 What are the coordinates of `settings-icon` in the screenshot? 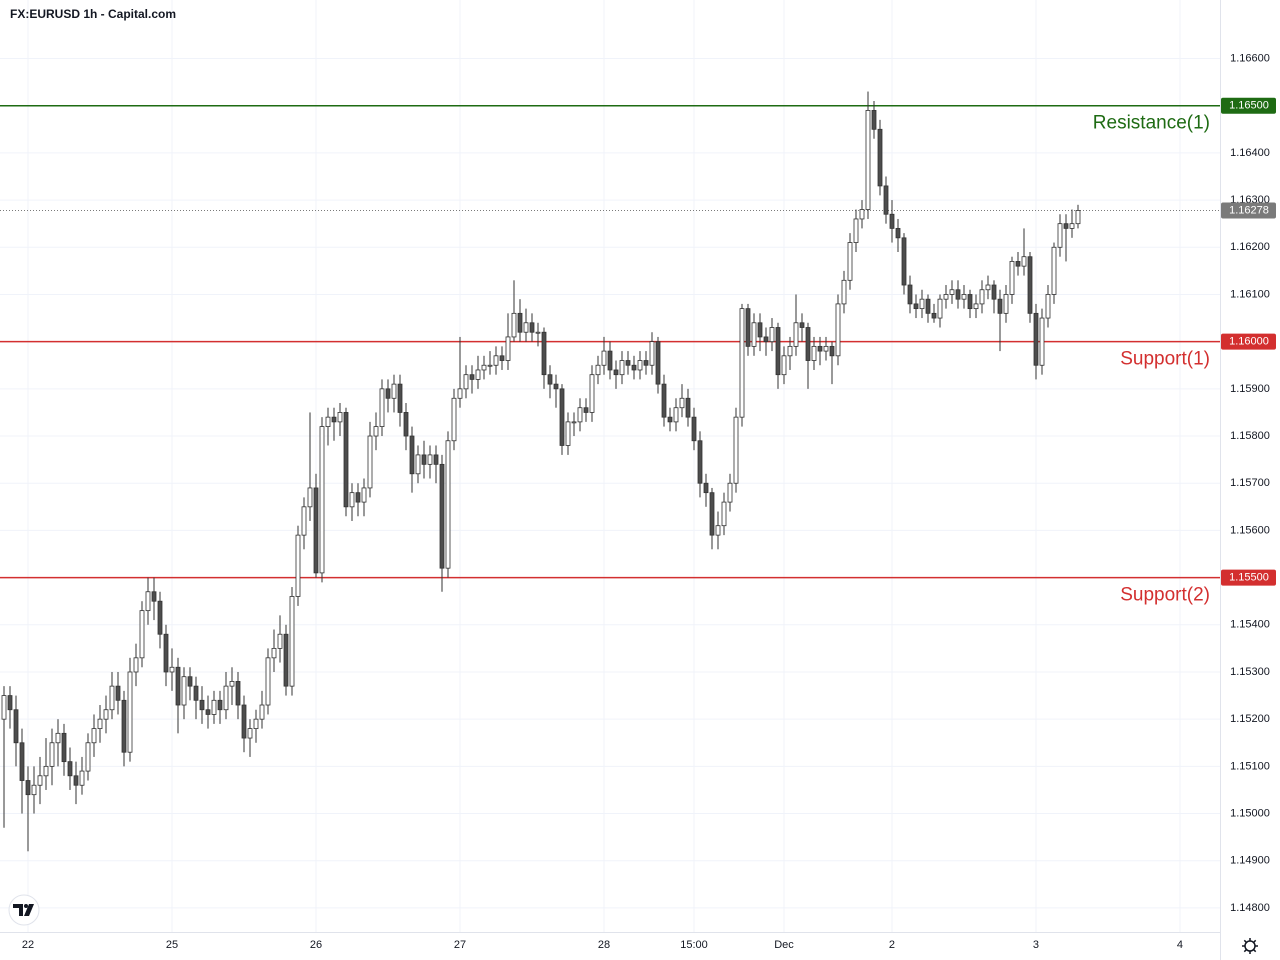 It's located at (1250, 946).